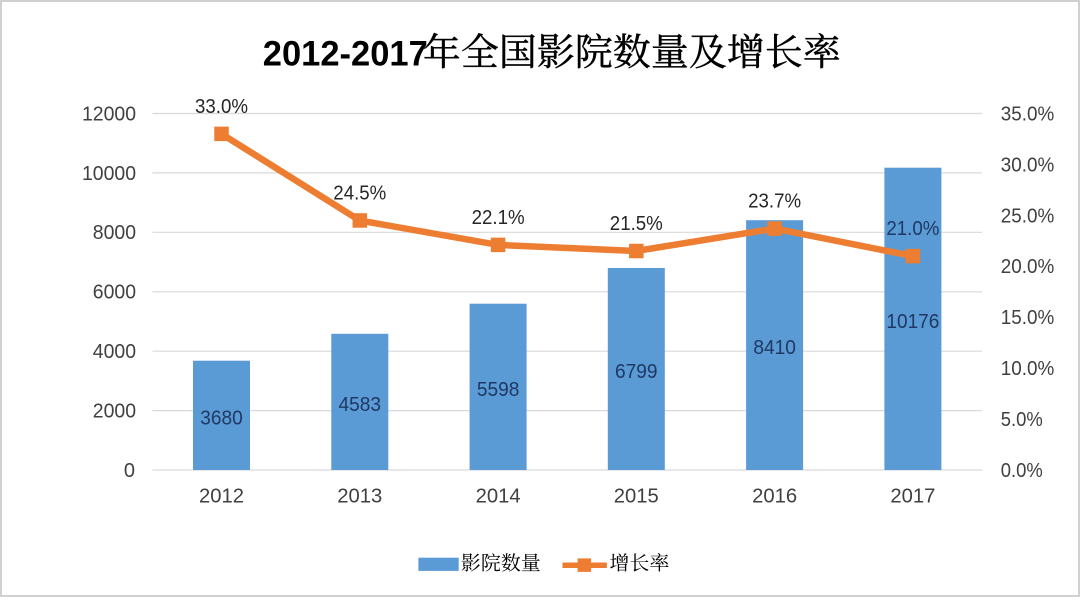 The image size is (1080, 602). Describe the element at coordinates (774, 497) in the screenshot. I see `svg-text: 2016` at that location.